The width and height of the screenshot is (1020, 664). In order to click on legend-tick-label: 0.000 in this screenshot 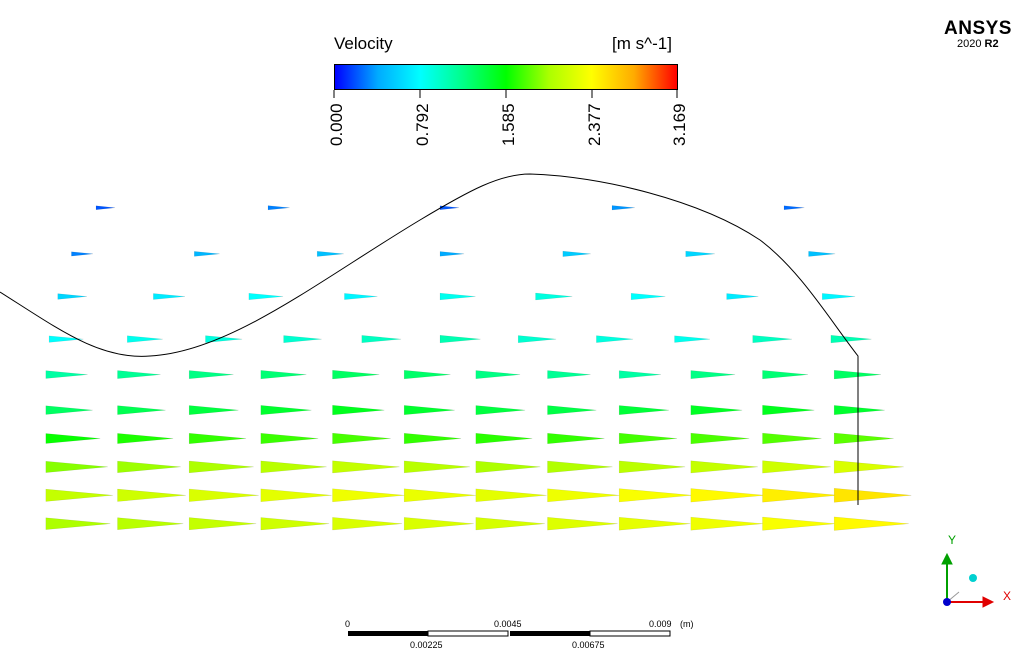, I will do `click(336, 124)`.